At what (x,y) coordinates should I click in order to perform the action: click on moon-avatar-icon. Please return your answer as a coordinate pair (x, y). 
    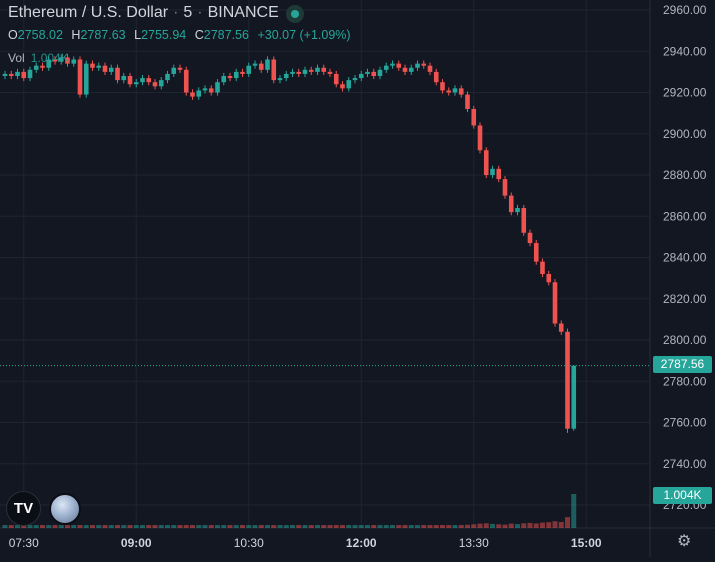
    Looking at the image, I should click on (65, 509).